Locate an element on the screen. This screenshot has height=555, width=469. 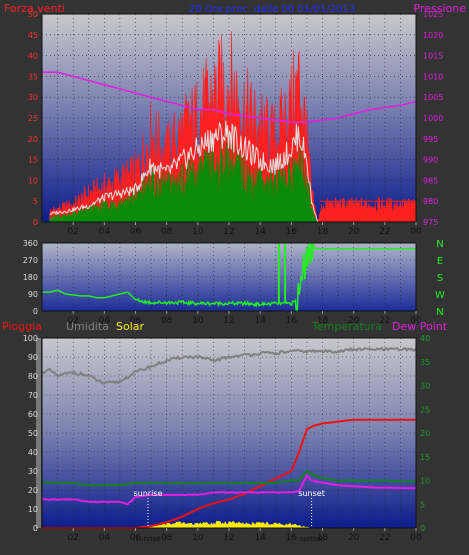
y-left-tick-label: 30 is located at coordinates (33, 97).